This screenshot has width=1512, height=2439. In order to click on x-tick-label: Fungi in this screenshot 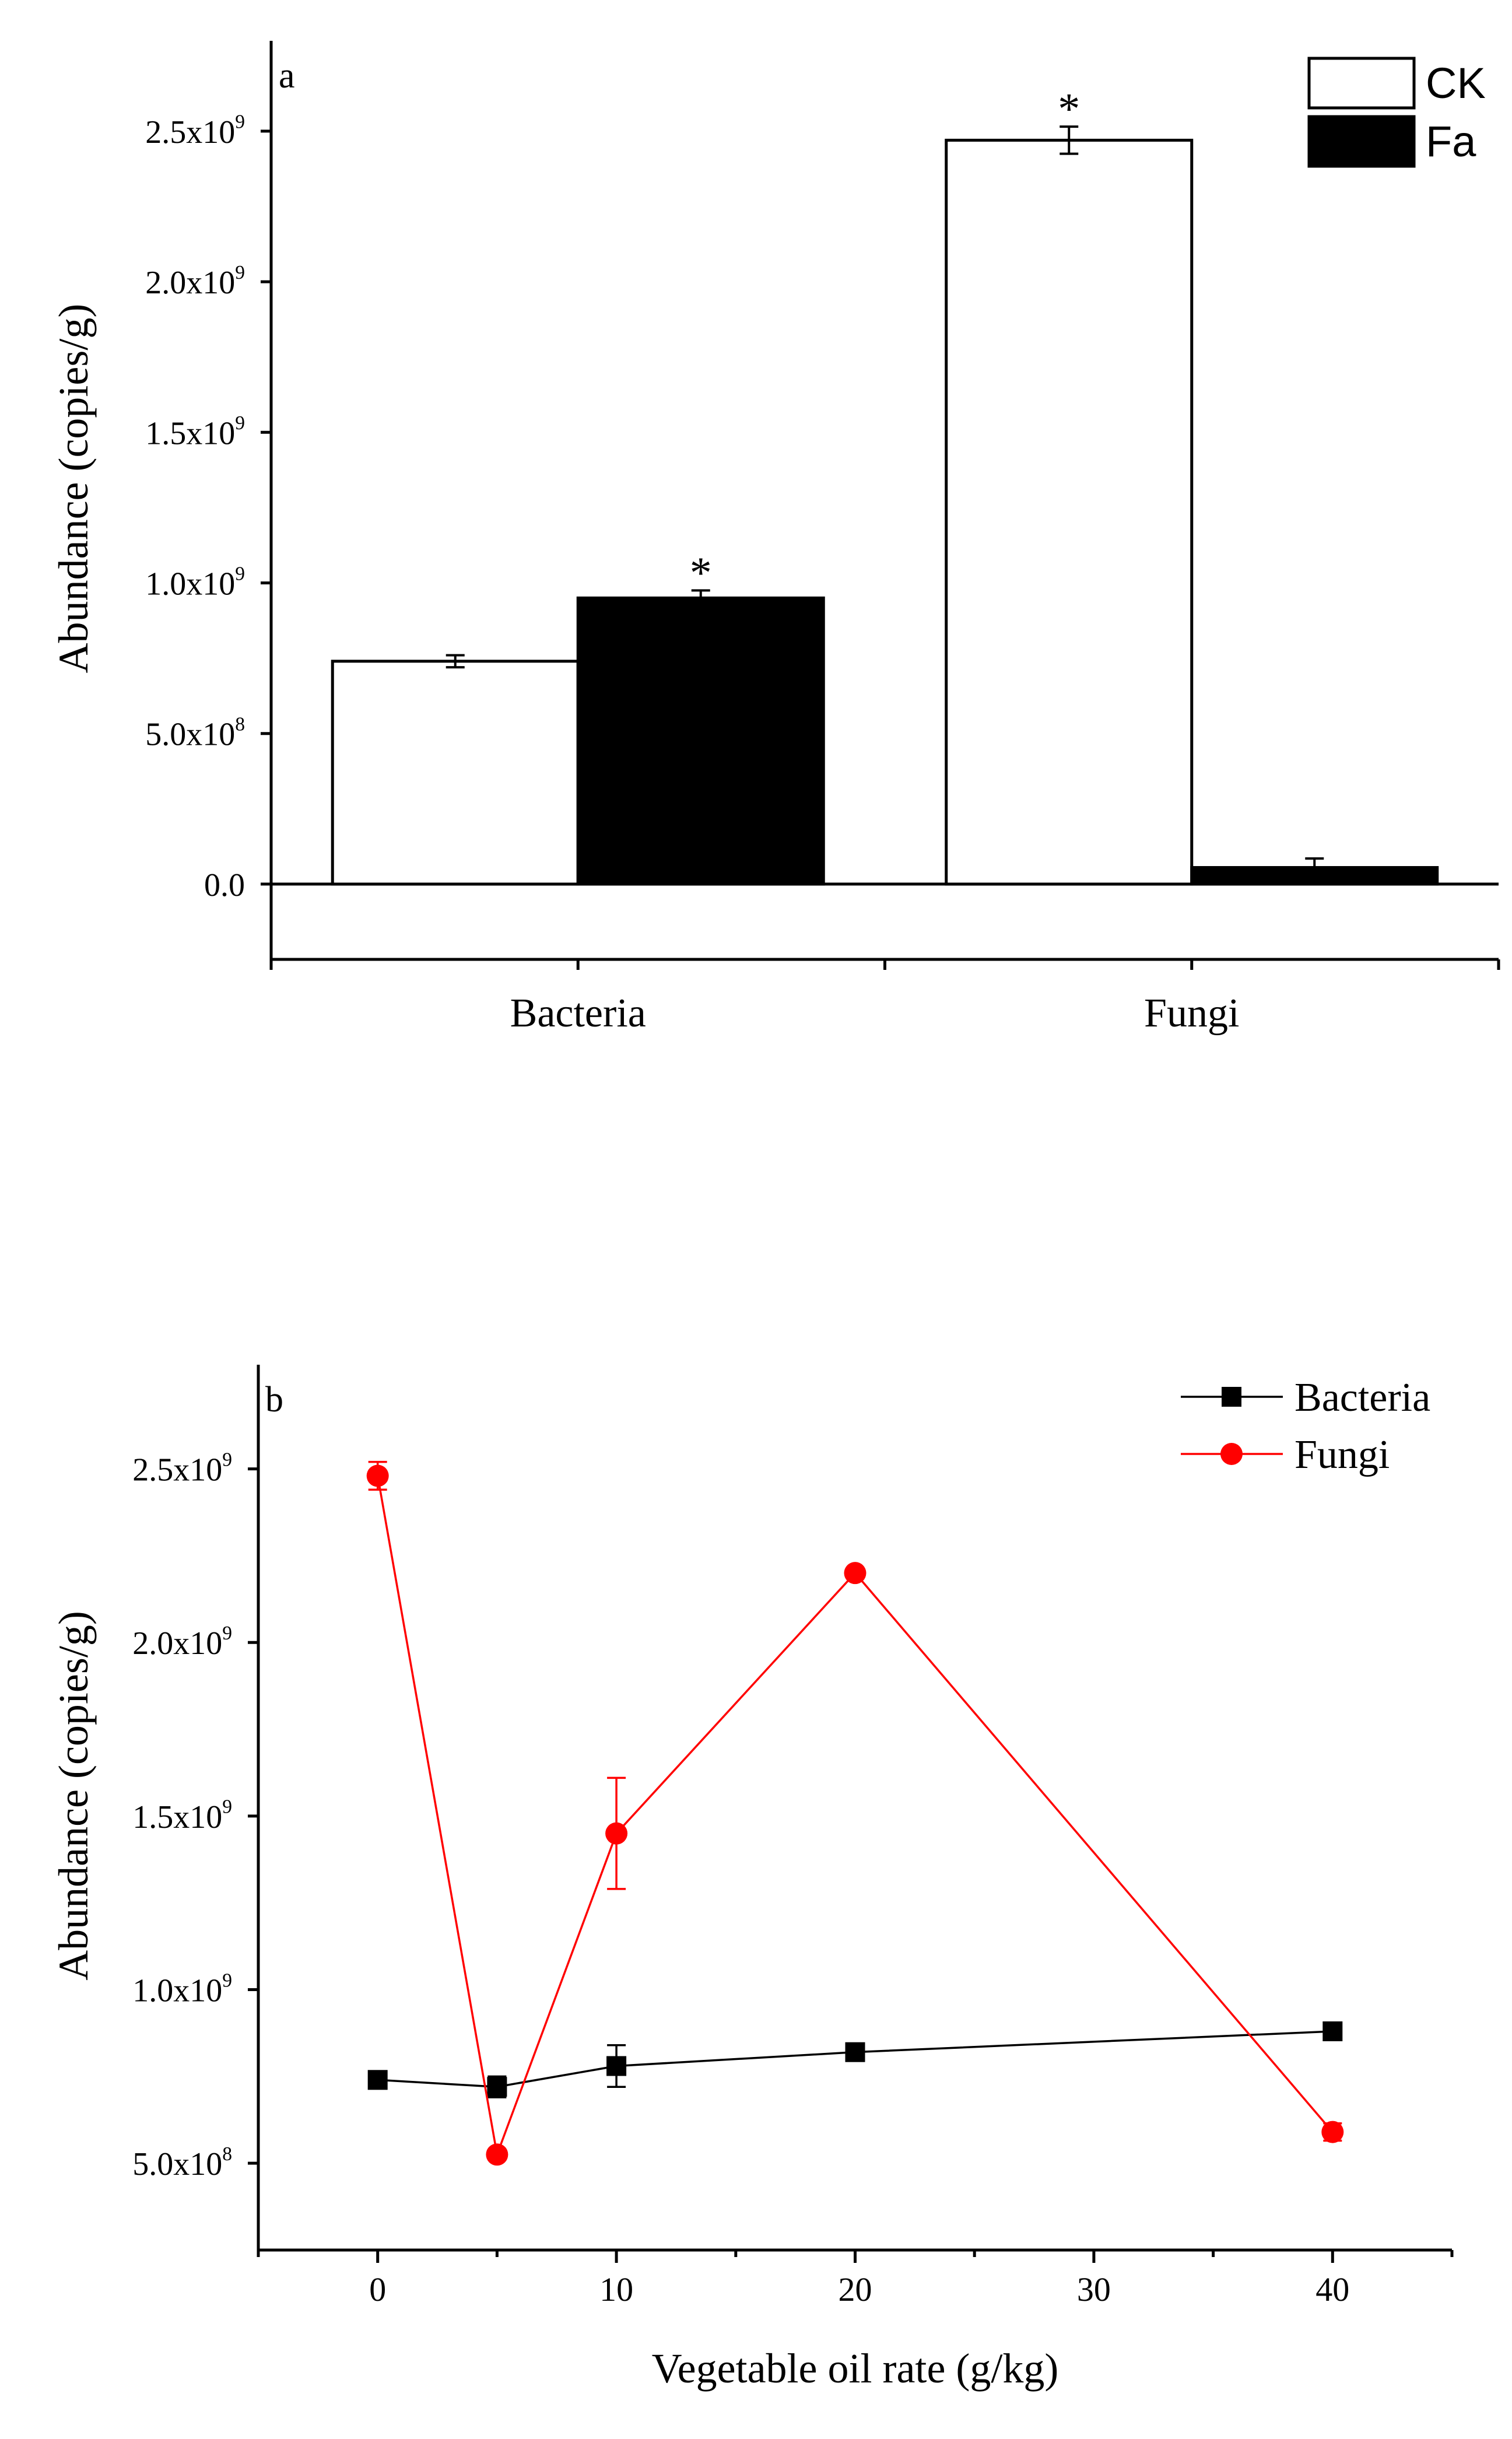, I will do `click(1191, 1013)`.